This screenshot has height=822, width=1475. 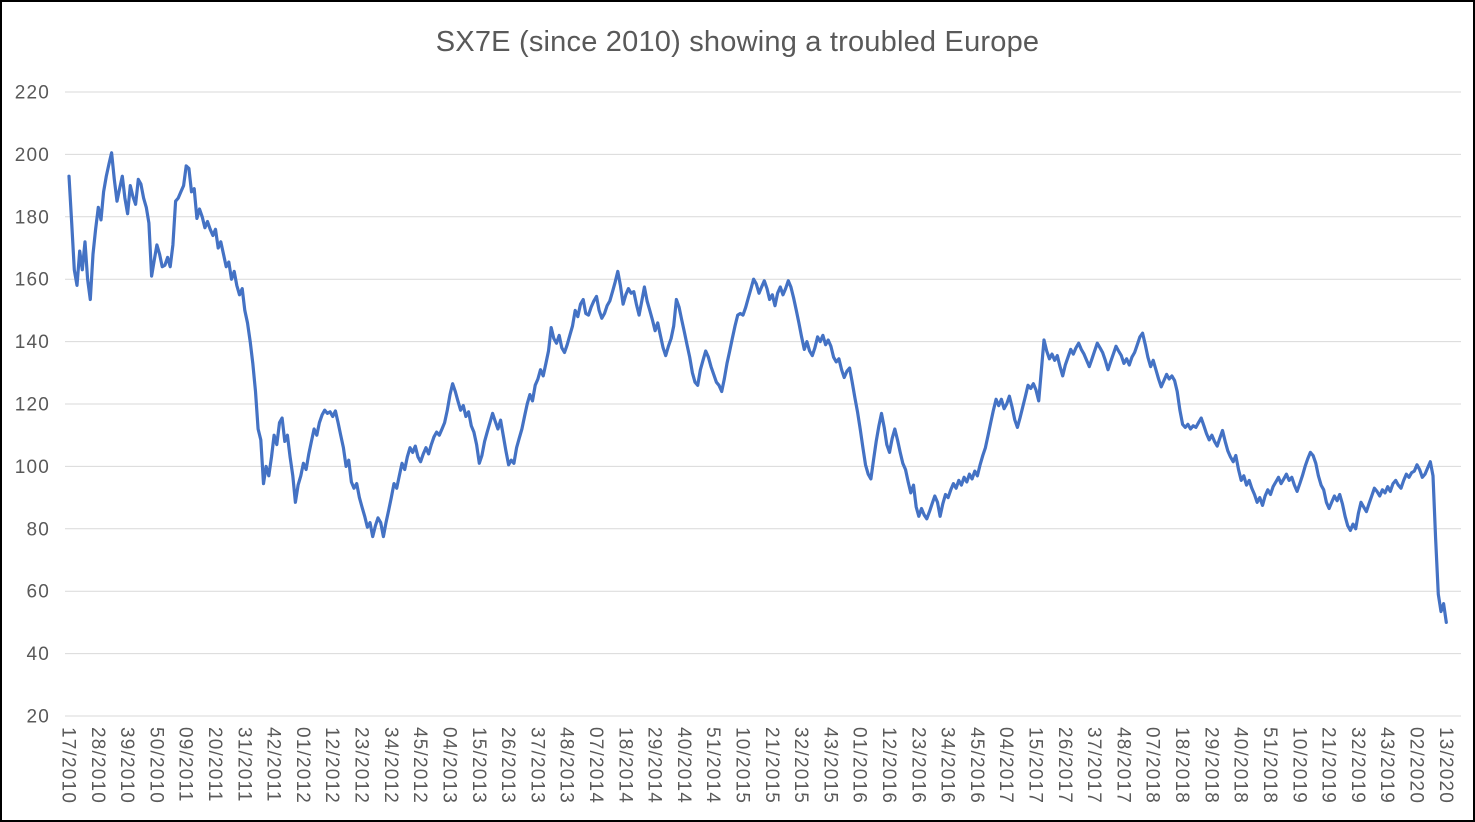 What do you see at coordinates (38, 529) in the screenshot?
I see `y-tick-label: 80` at bounding box center [38, 529].